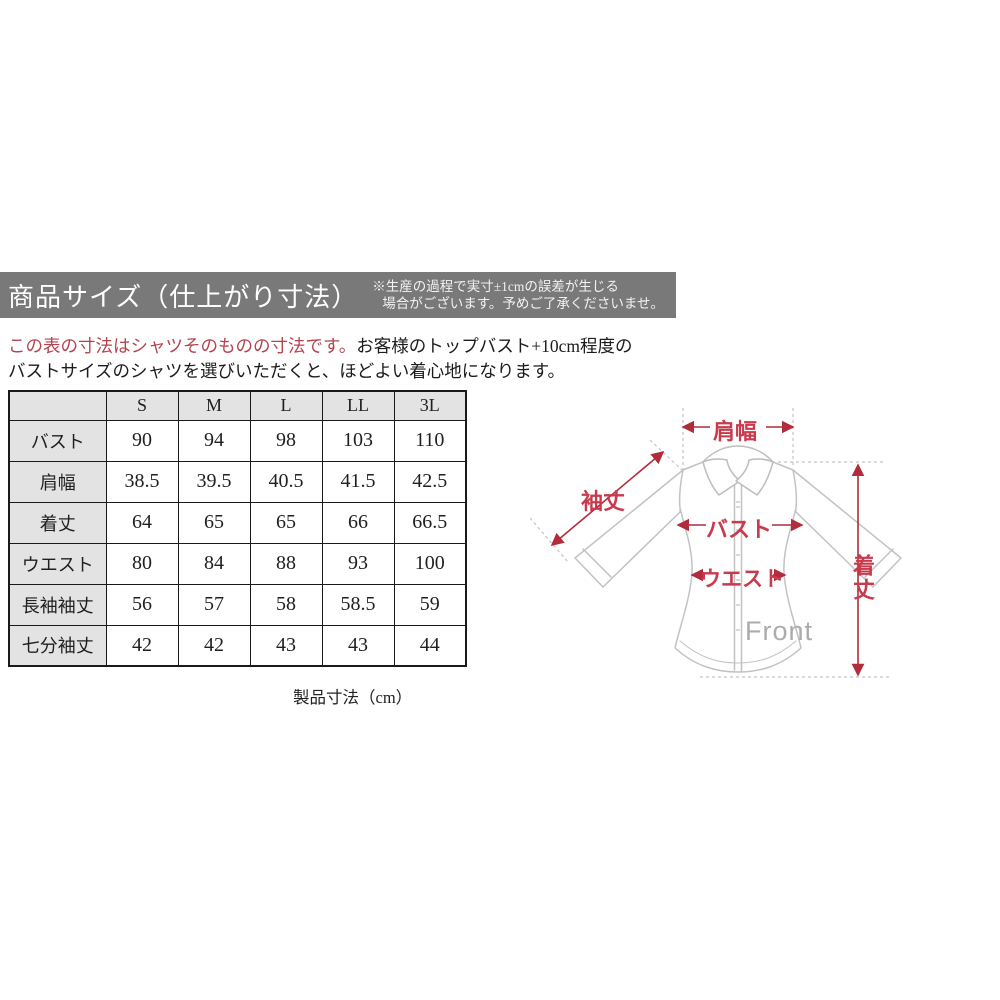  I want to click on cell-length-m: 65, so click(214, 522).